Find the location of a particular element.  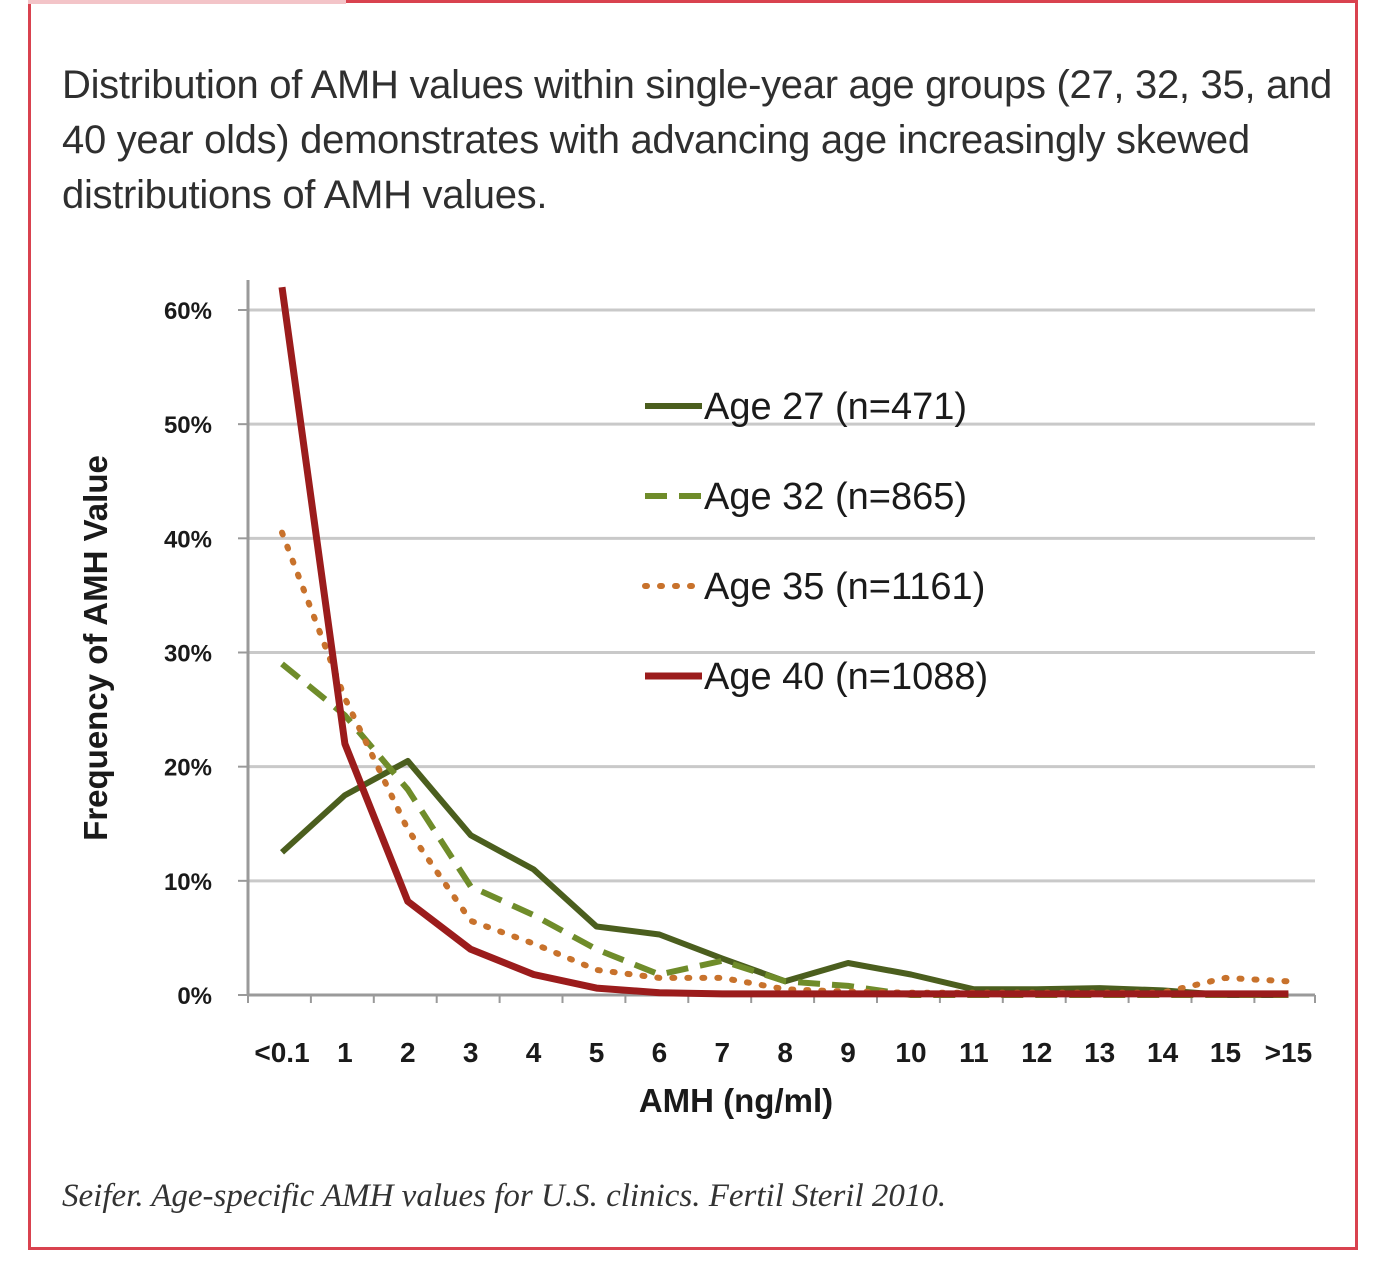

x-tick-label: <0.1 is located at coordinates (281, 1052).